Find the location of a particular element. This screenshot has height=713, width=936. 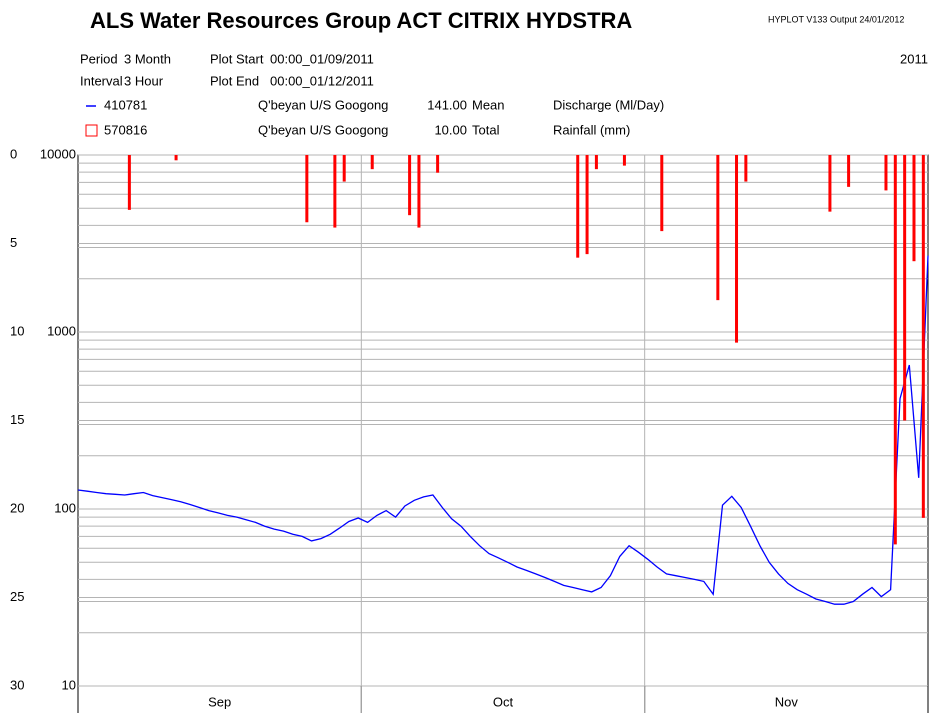

y2-tick-label: 0 is located at coordinates (13, 153).